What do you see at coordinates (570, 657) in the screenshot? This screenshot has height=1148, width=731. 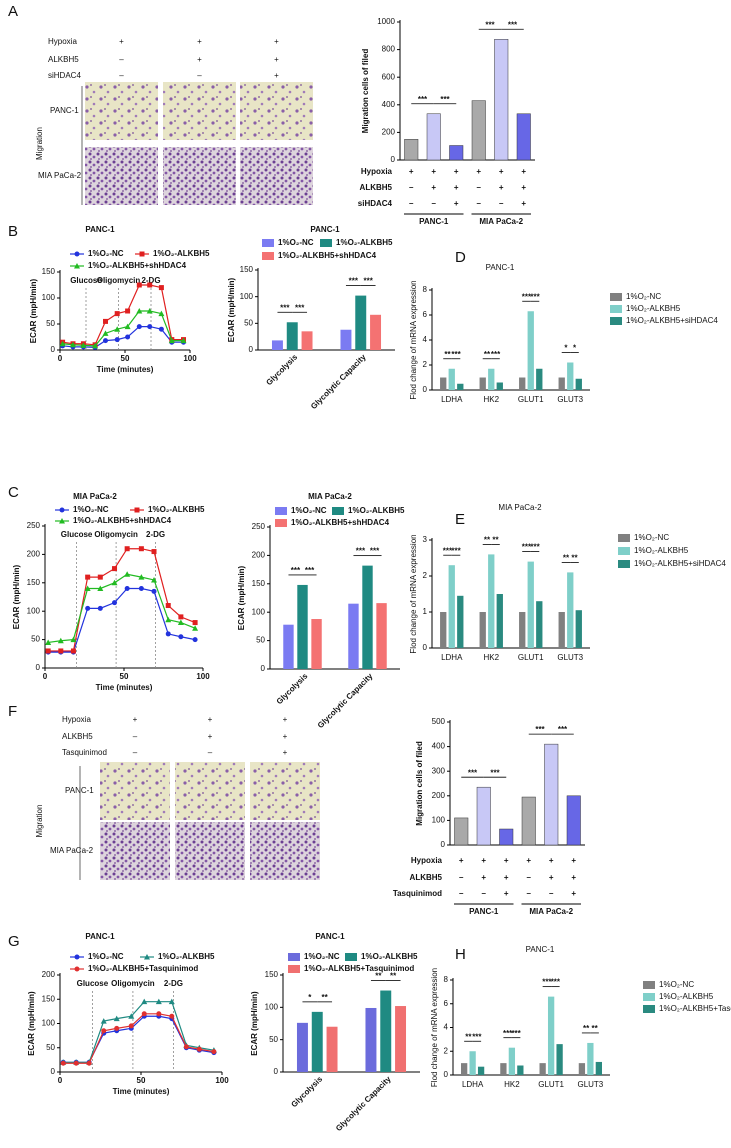 I see `x-tick-label: GLUT3` at bounding box center [570, 657].